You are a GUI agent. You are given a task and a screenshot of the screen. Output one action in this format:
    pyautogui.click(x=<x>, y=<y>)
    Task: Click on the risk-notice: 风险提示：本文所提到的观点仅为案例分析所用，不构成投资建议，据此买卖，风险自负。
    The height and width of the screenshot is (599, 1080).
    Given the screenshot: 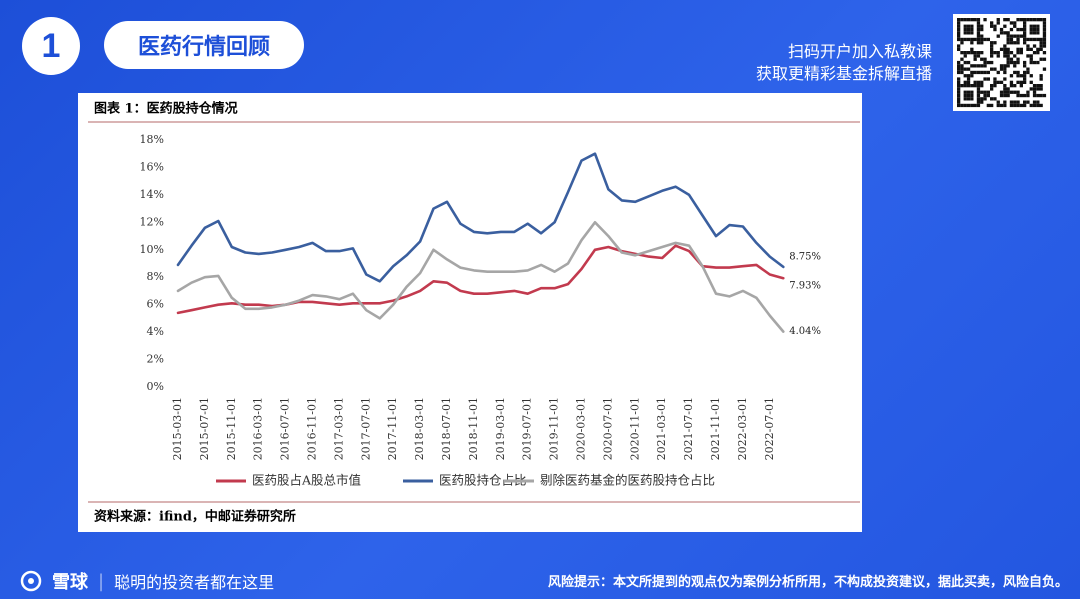 What is the action you would take?
    pyautogui.click(x=807, y=582)
    